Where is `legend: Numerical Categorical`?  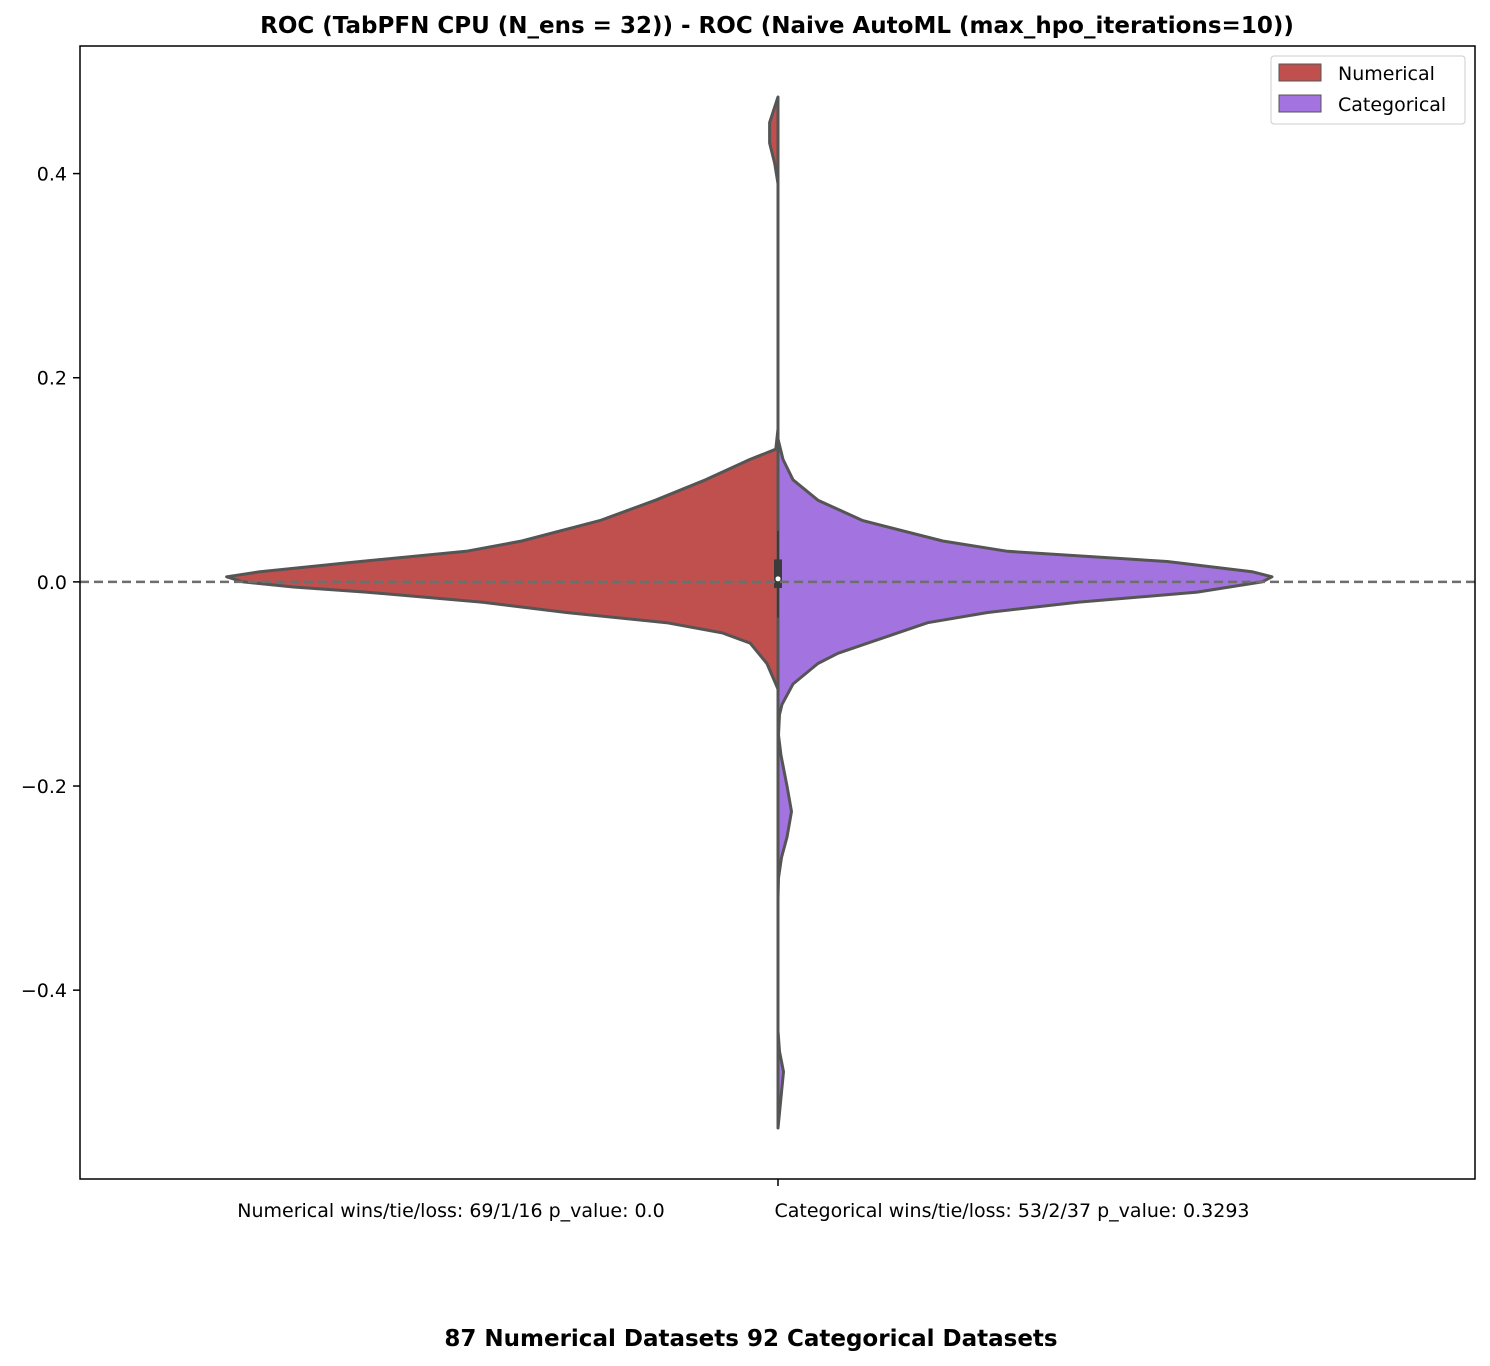 legend: Numerical Categorical is located at coordinates (1368, 90).